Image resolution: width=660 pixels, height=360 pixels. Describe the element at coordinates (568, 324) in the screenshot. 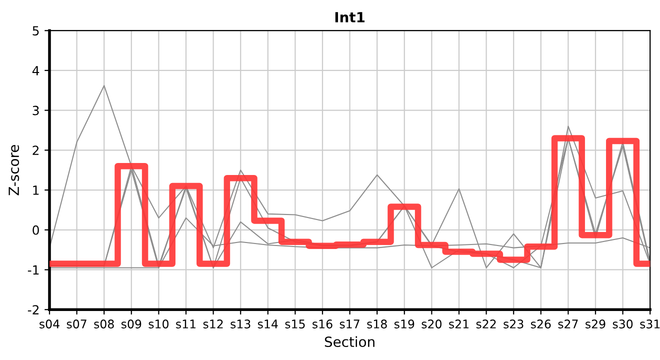

I see `x-tick-label: s27` at that location.